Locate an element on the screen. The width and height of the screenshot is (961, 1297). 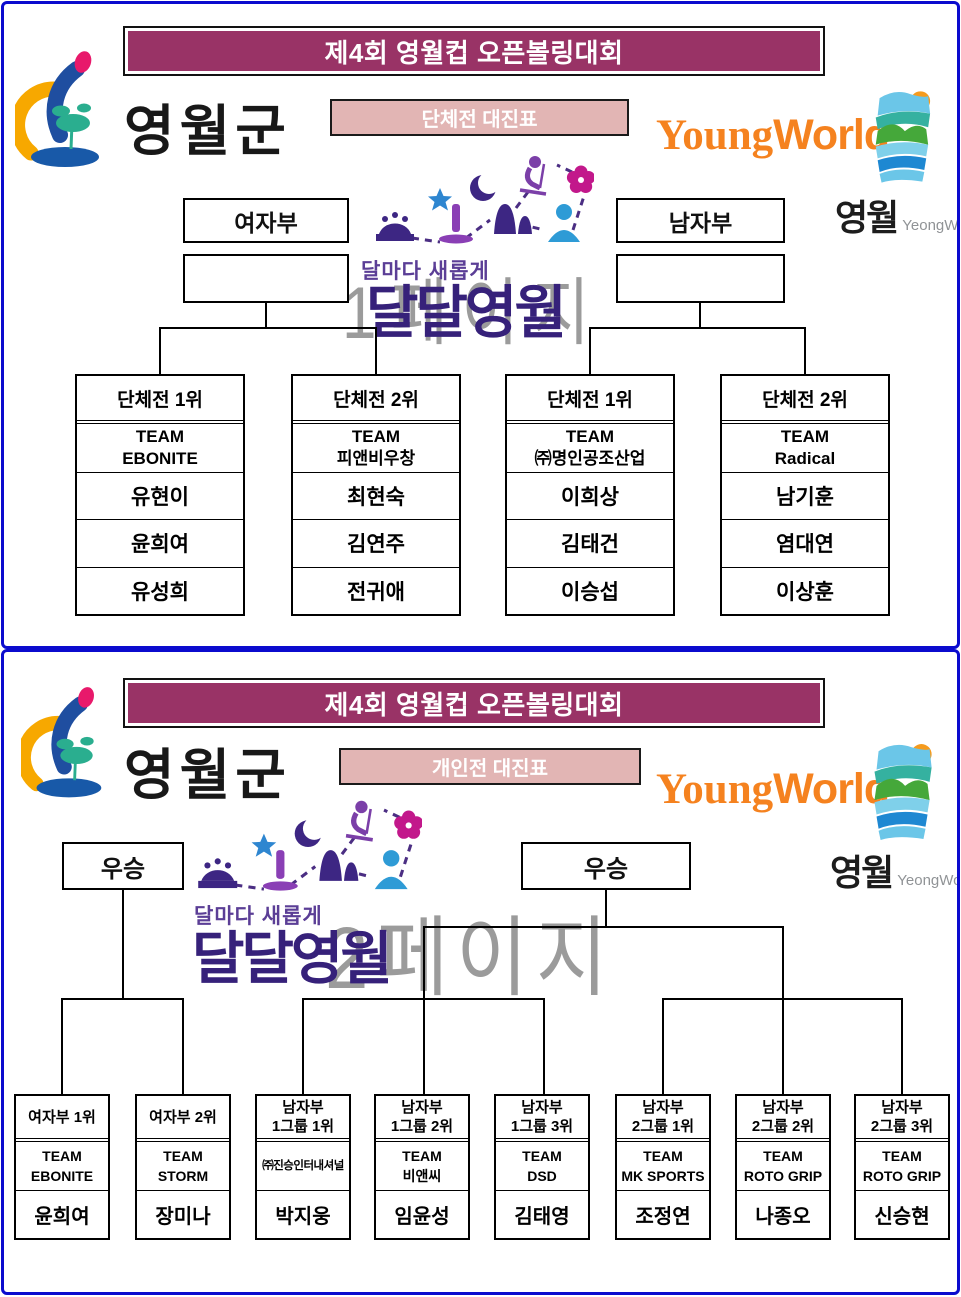
team-table: 단체전 1위 TEAM EBONITE 유현이 윤희여 유성희 is located at coordinates (160, 495).